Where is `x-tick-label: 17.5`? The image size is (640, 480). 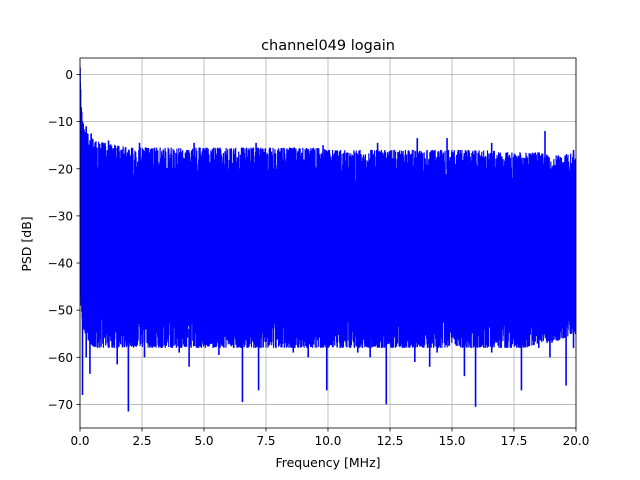 x-tick-label: 17.5 is located at coordinates (514, 441).